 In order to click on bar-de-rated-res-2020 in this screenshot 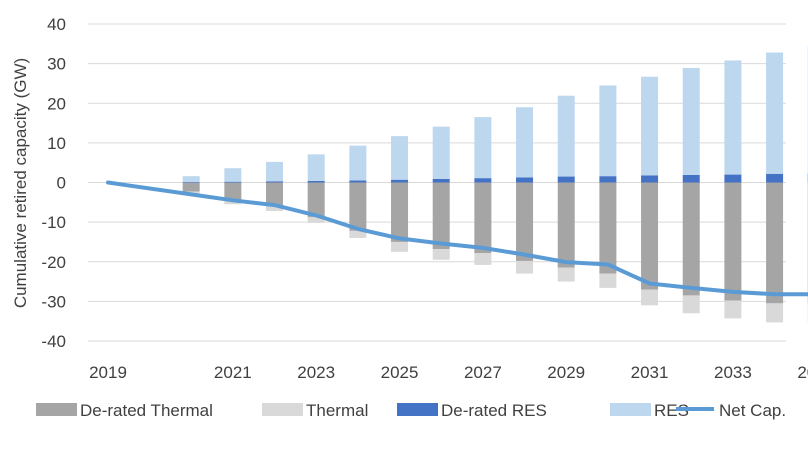, I will do `click(191, 182)`.